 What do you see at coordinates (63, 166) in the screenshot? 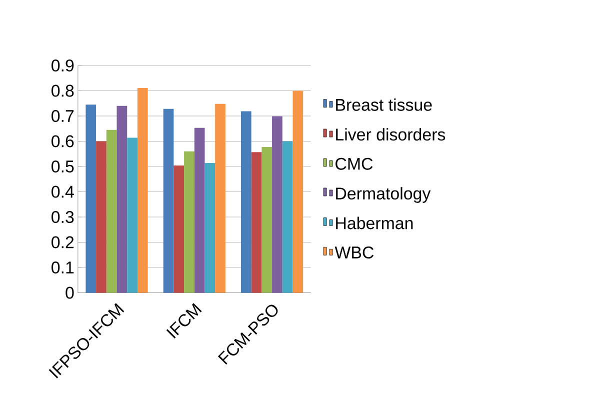
I see `y-tick-label: 0.5` at bounding box center [63, 166].